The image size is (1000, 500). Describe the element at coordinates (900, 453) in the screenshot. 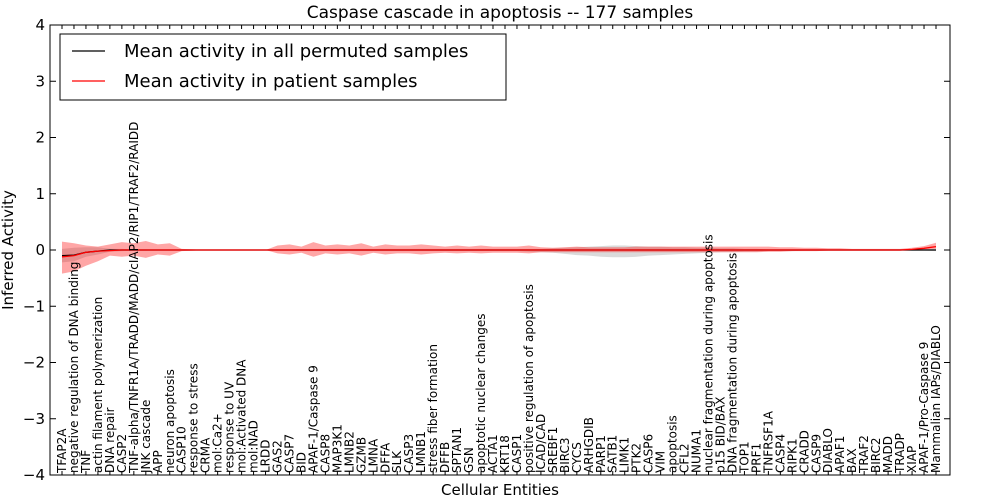

I see `x-tick-label: TRADP` at that location.